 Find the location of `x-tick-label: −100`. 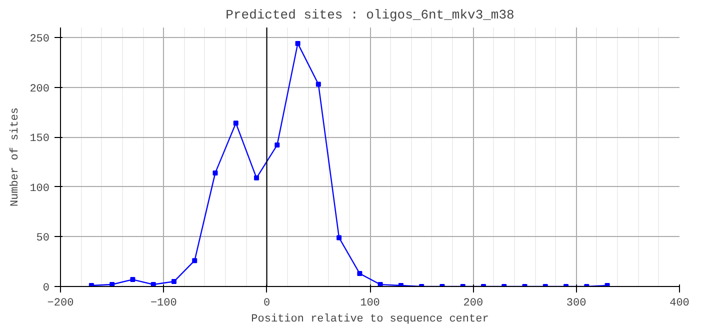

x-tick-label: −100 is located at coordinates (163, 304).